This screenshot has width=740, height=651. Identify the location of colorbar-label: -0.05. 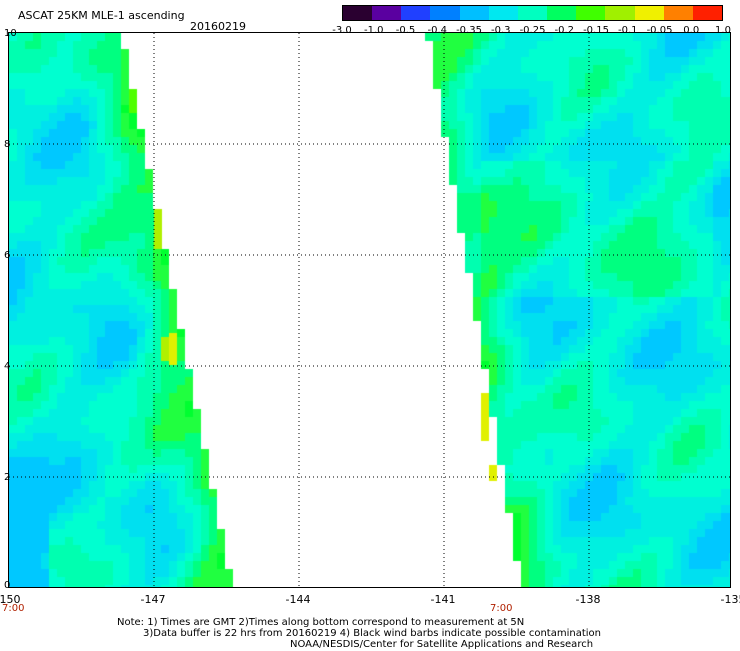
(659, 30).